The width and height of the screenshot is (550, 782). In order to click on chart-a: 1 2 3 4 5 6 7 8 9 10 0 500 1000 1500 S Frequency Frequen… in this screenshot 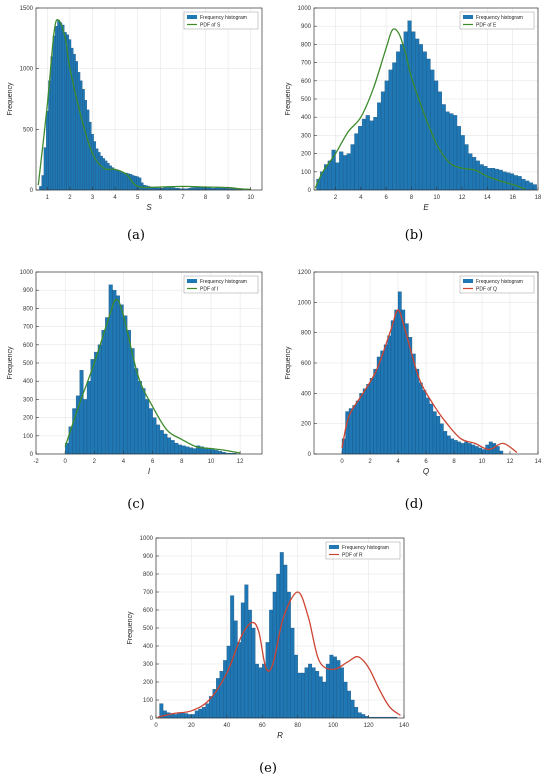, I will do `click(135, 109)`.